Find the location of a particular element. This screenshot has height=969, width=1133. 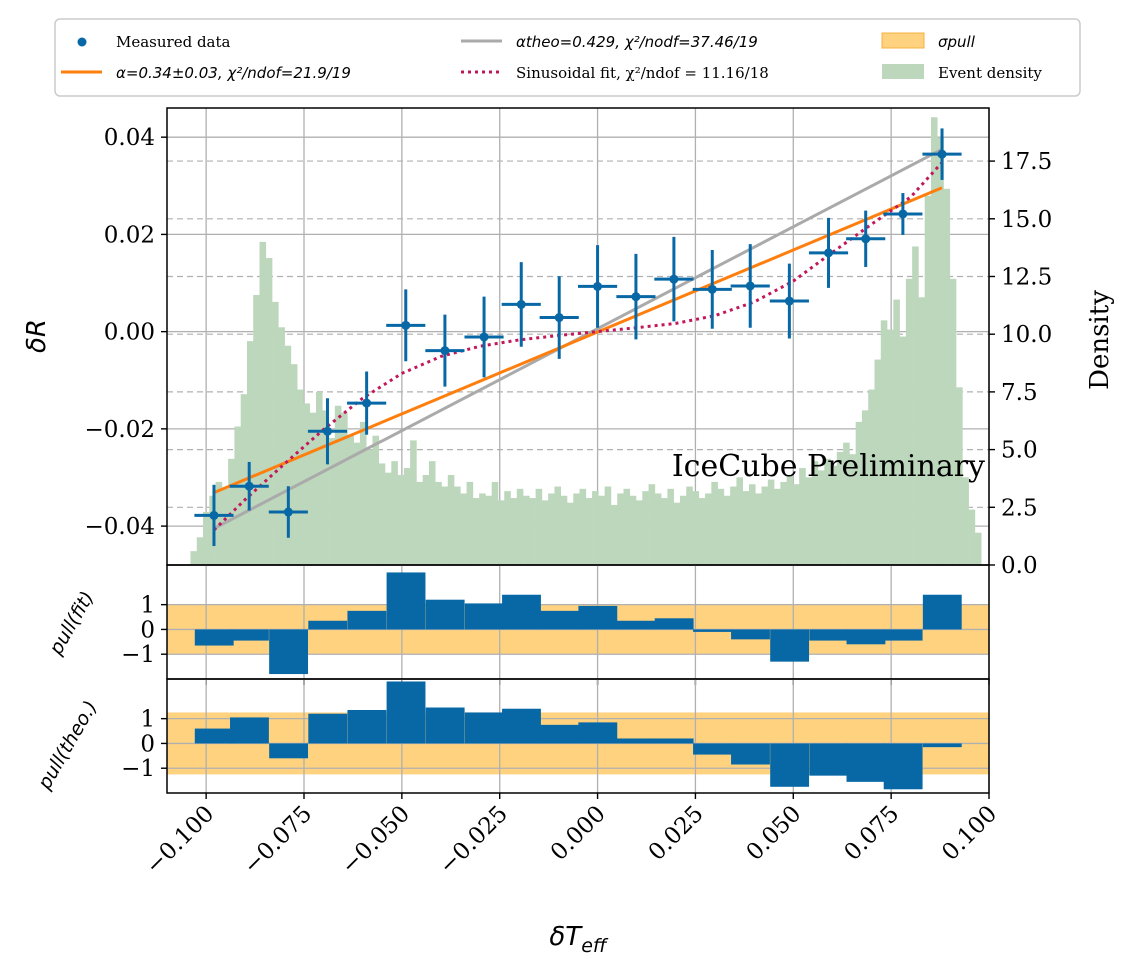

pull-fit-label: pull(fit) is located at coordinates (71, 624).